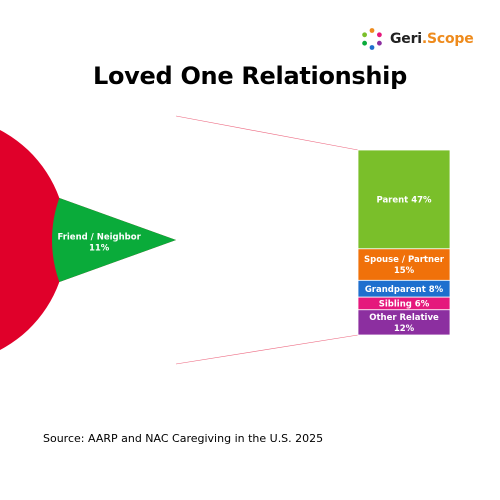  I want to click on bar-segment-parent, so click(404, 199).